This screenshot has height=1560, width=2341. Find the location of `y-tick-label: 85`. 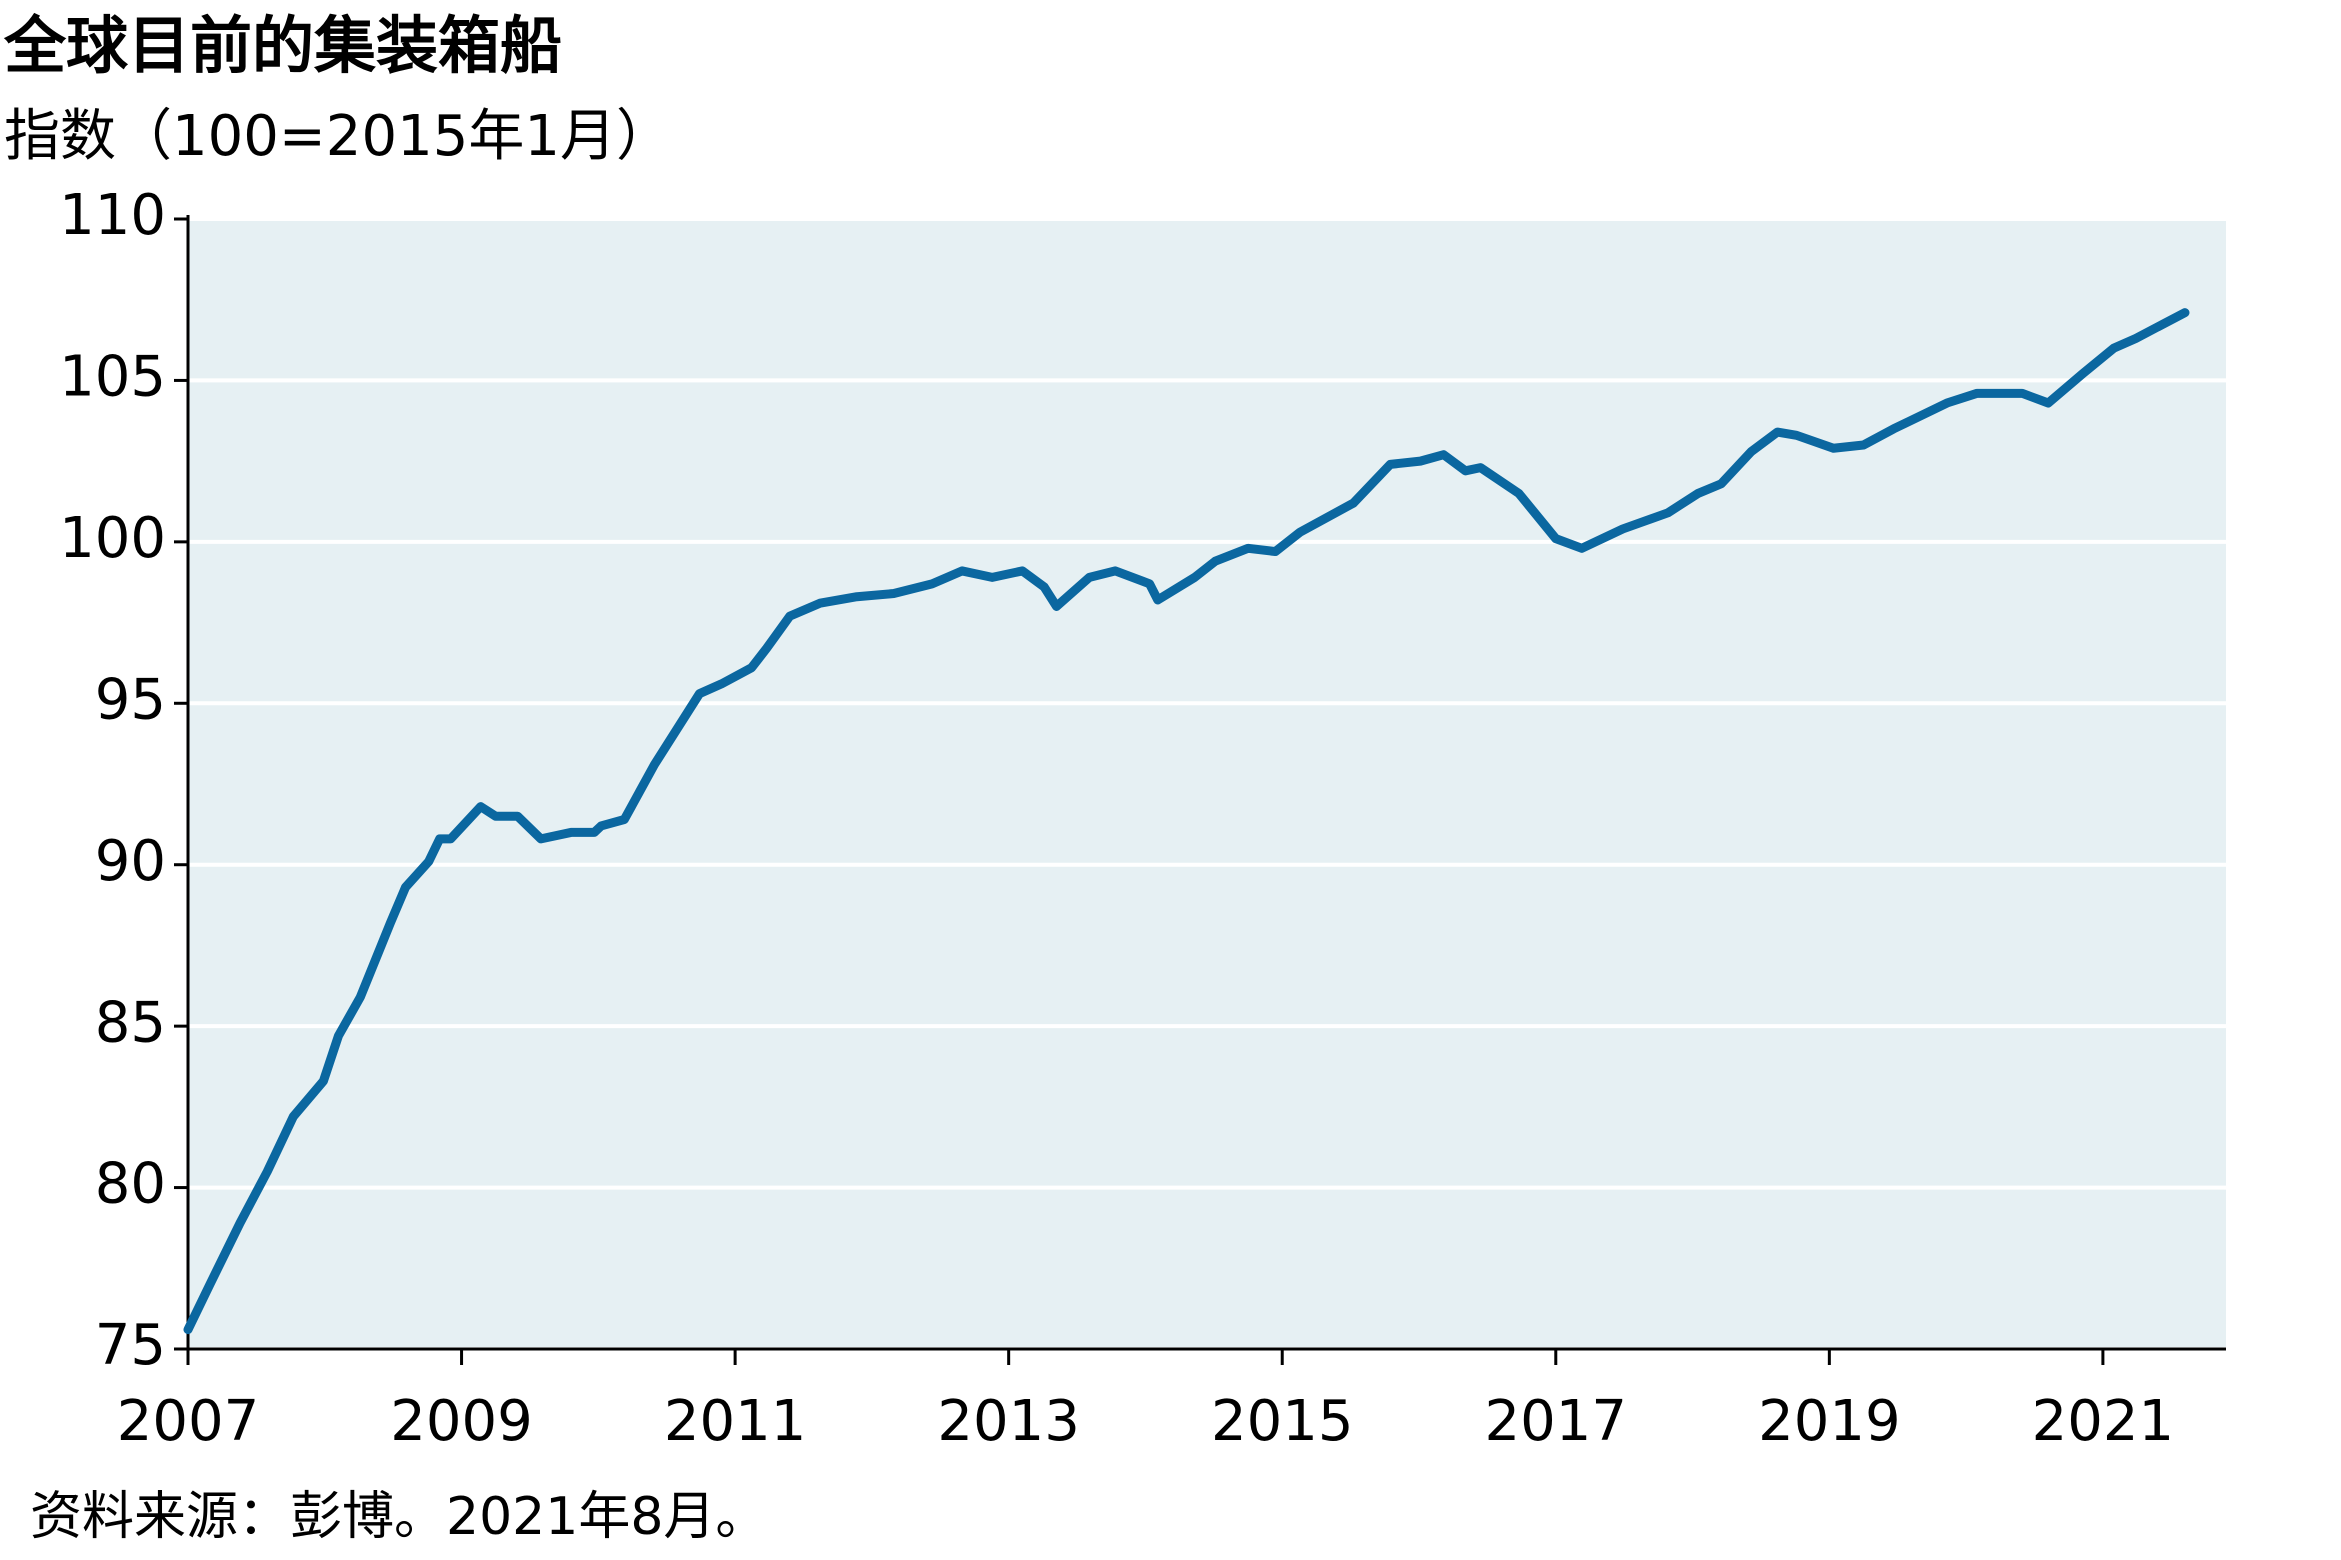

y-tick-label: 85 is located at coordinates (130, 1022).